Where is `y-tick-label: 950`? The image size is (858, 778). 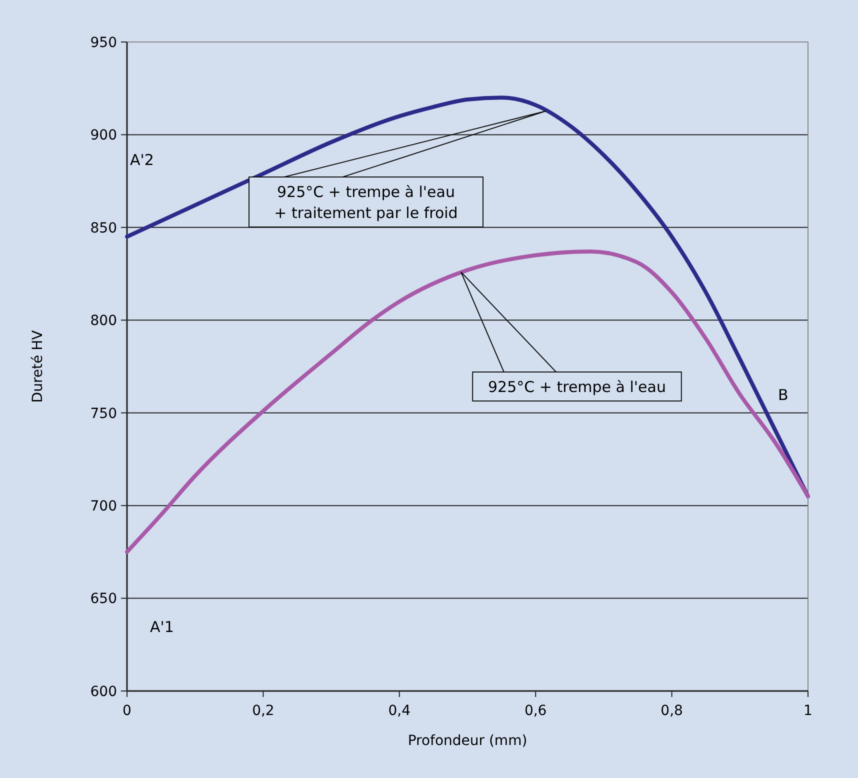 y-tick-label: 950 is located at coordinates (103, 42).